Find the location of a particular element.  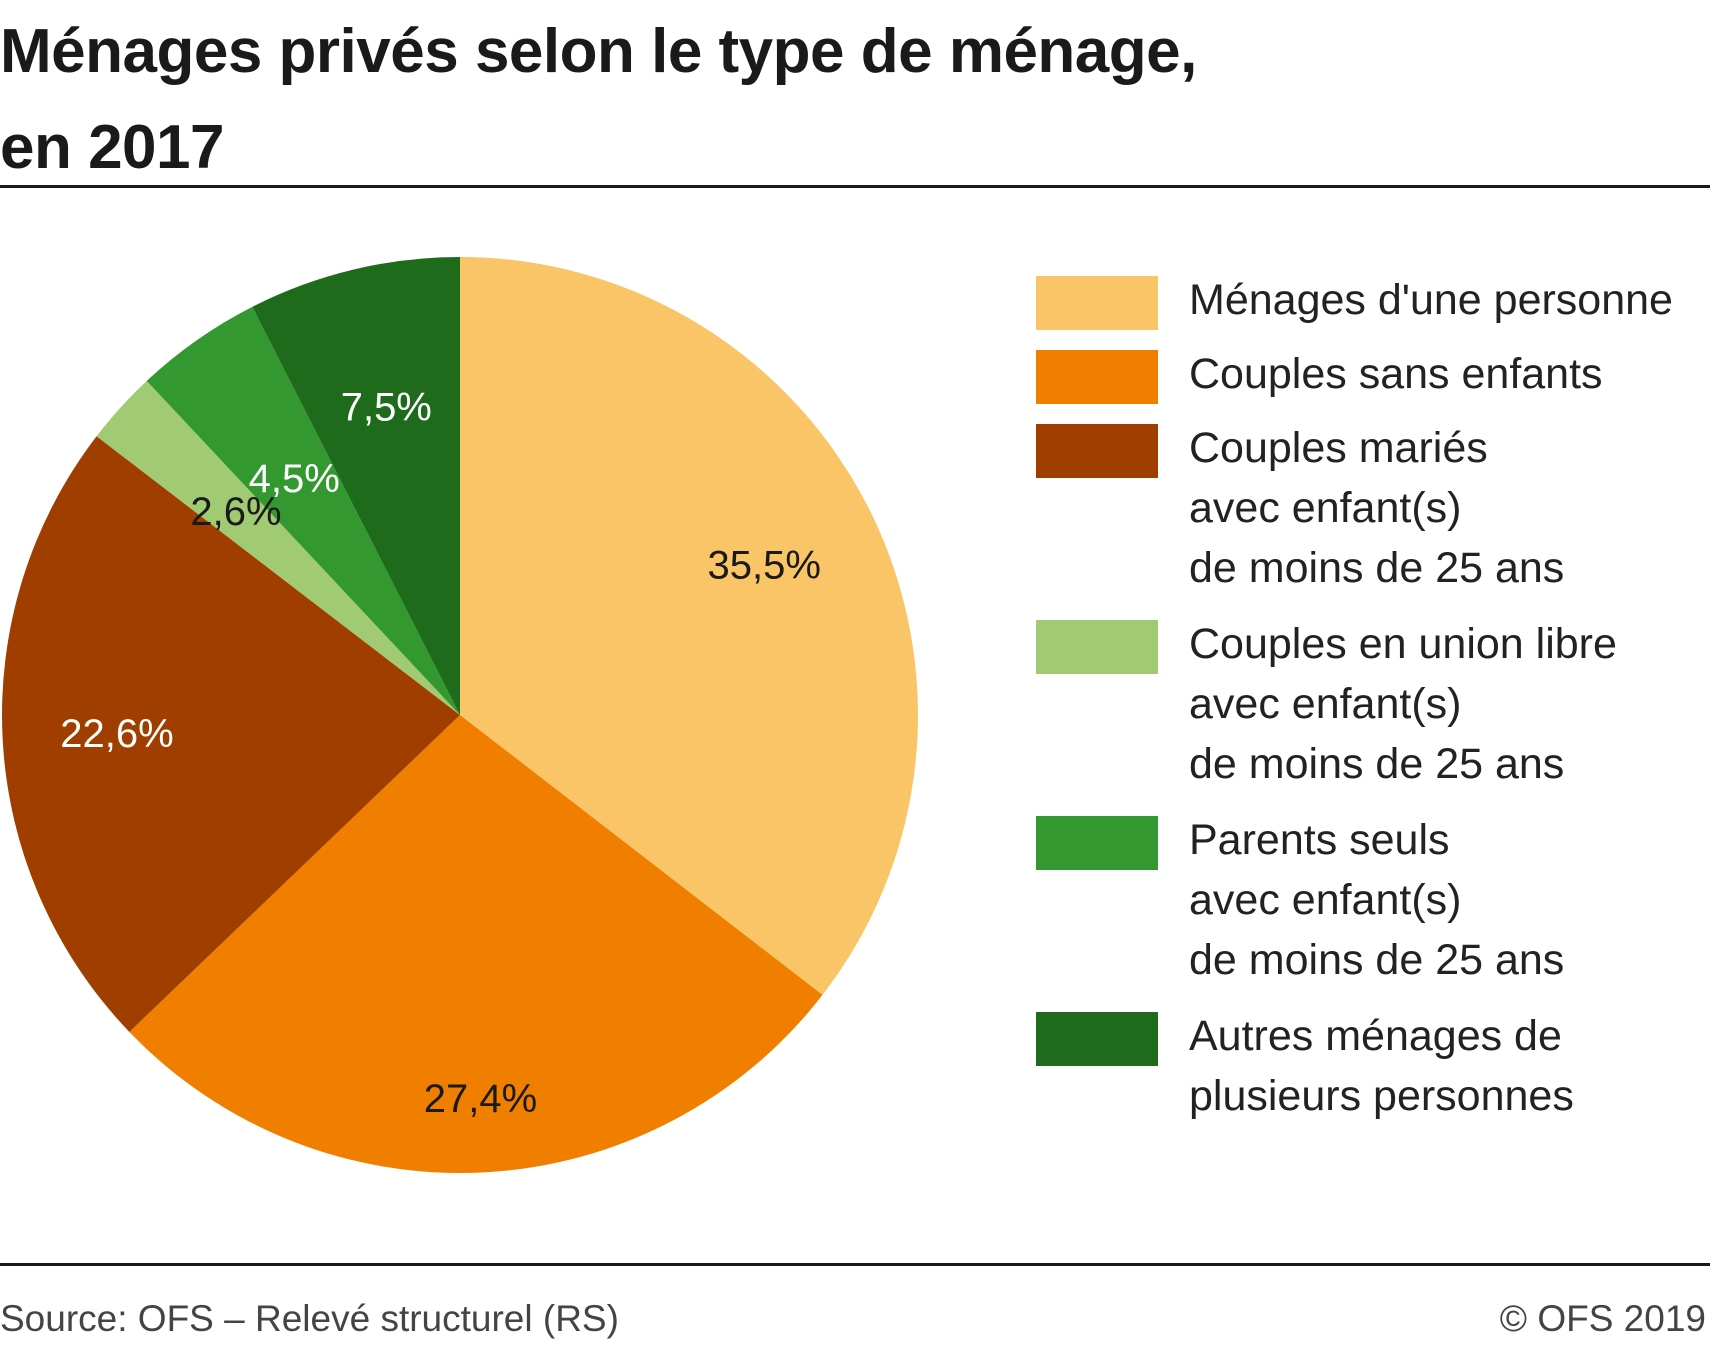

legend-label-6: Autres ménages de plusieurs personnes is located at coordinates (1381, 1066).